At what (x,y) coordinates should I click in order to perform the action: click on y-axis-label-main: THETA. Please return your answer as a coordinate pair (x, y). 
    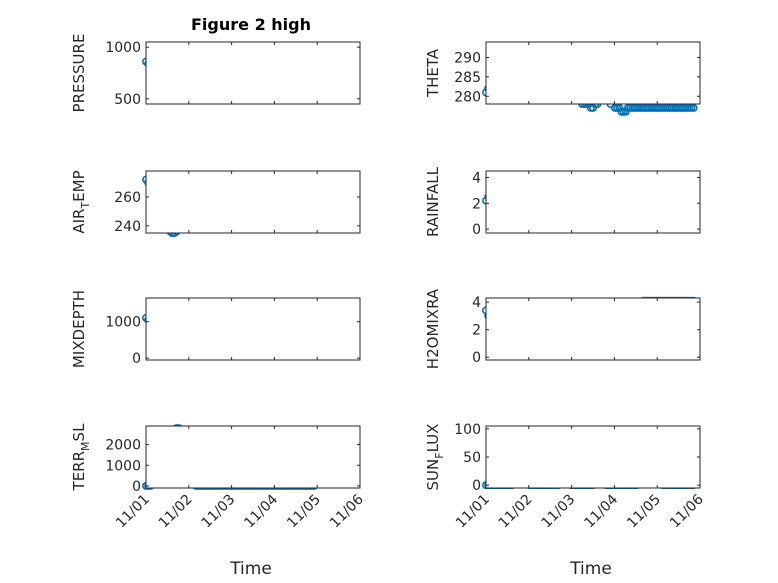
    Looking at the image, I should click on (433, 73).